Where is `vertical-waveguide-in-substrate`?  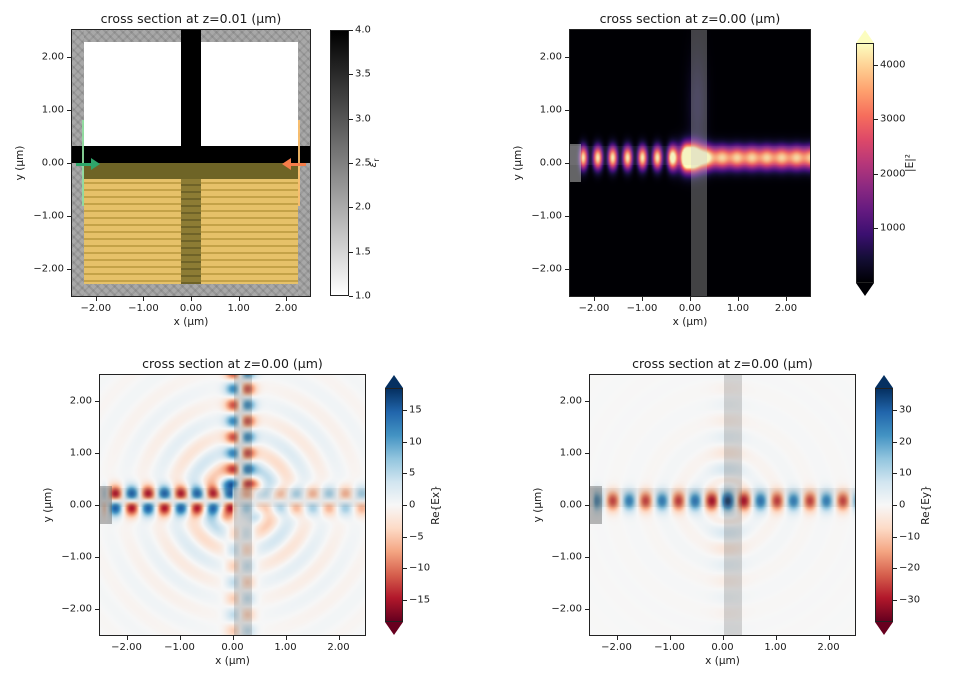
vertical-waveguide-in-substrate is located at coordinates (191, 231).